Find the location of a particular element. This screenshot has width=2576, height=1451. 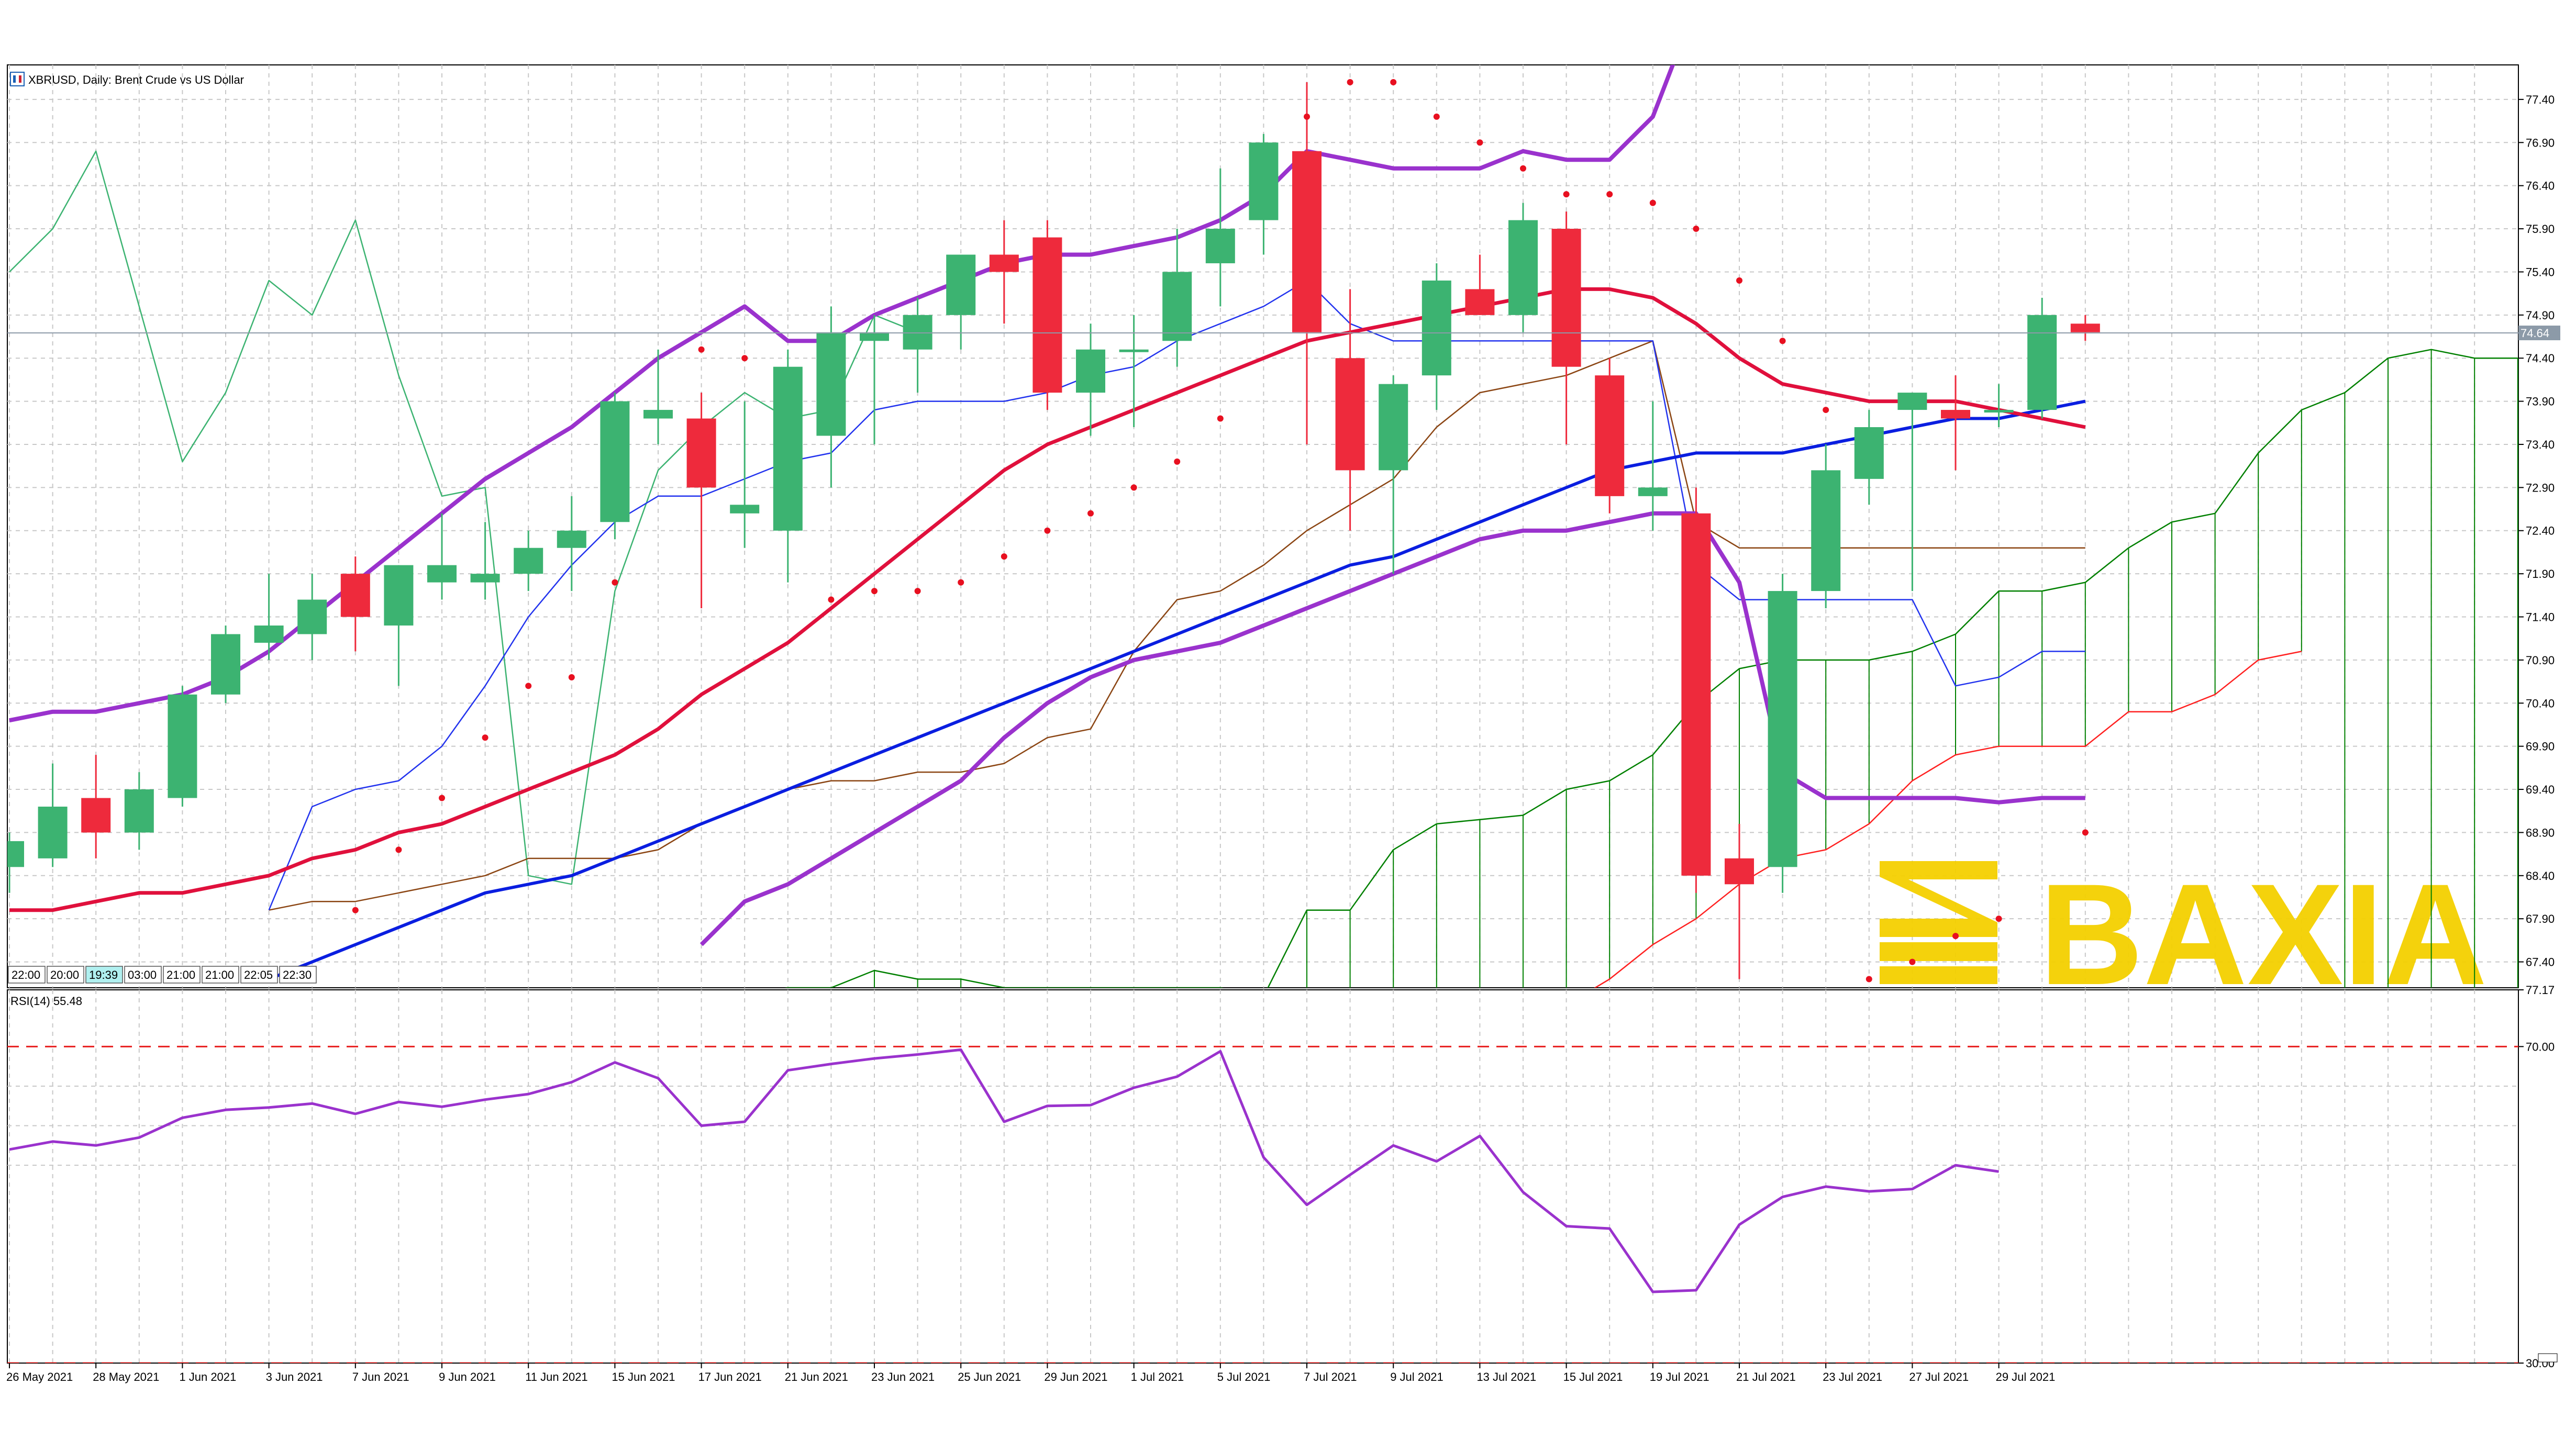

chart-title: XBRUSD, Daily: Brent Crude vs US Dollar is located at coordinates (136, 79).